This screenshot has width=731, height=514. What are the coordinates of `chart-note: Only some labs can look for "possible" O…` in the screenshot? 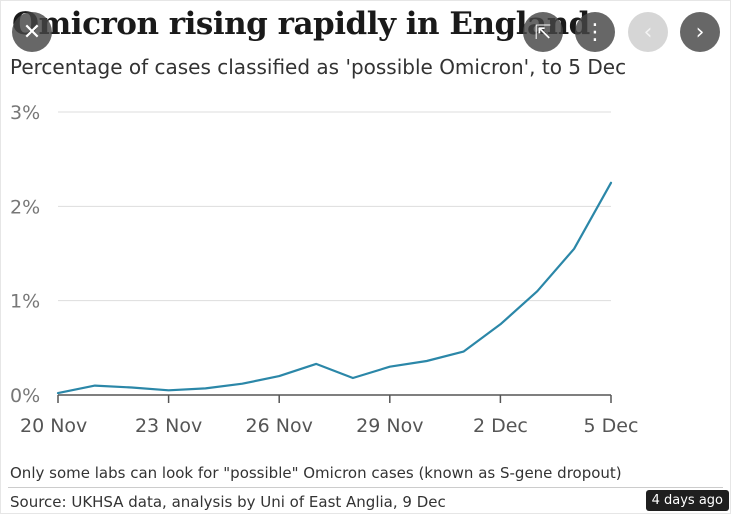 It's located at (316, 473).